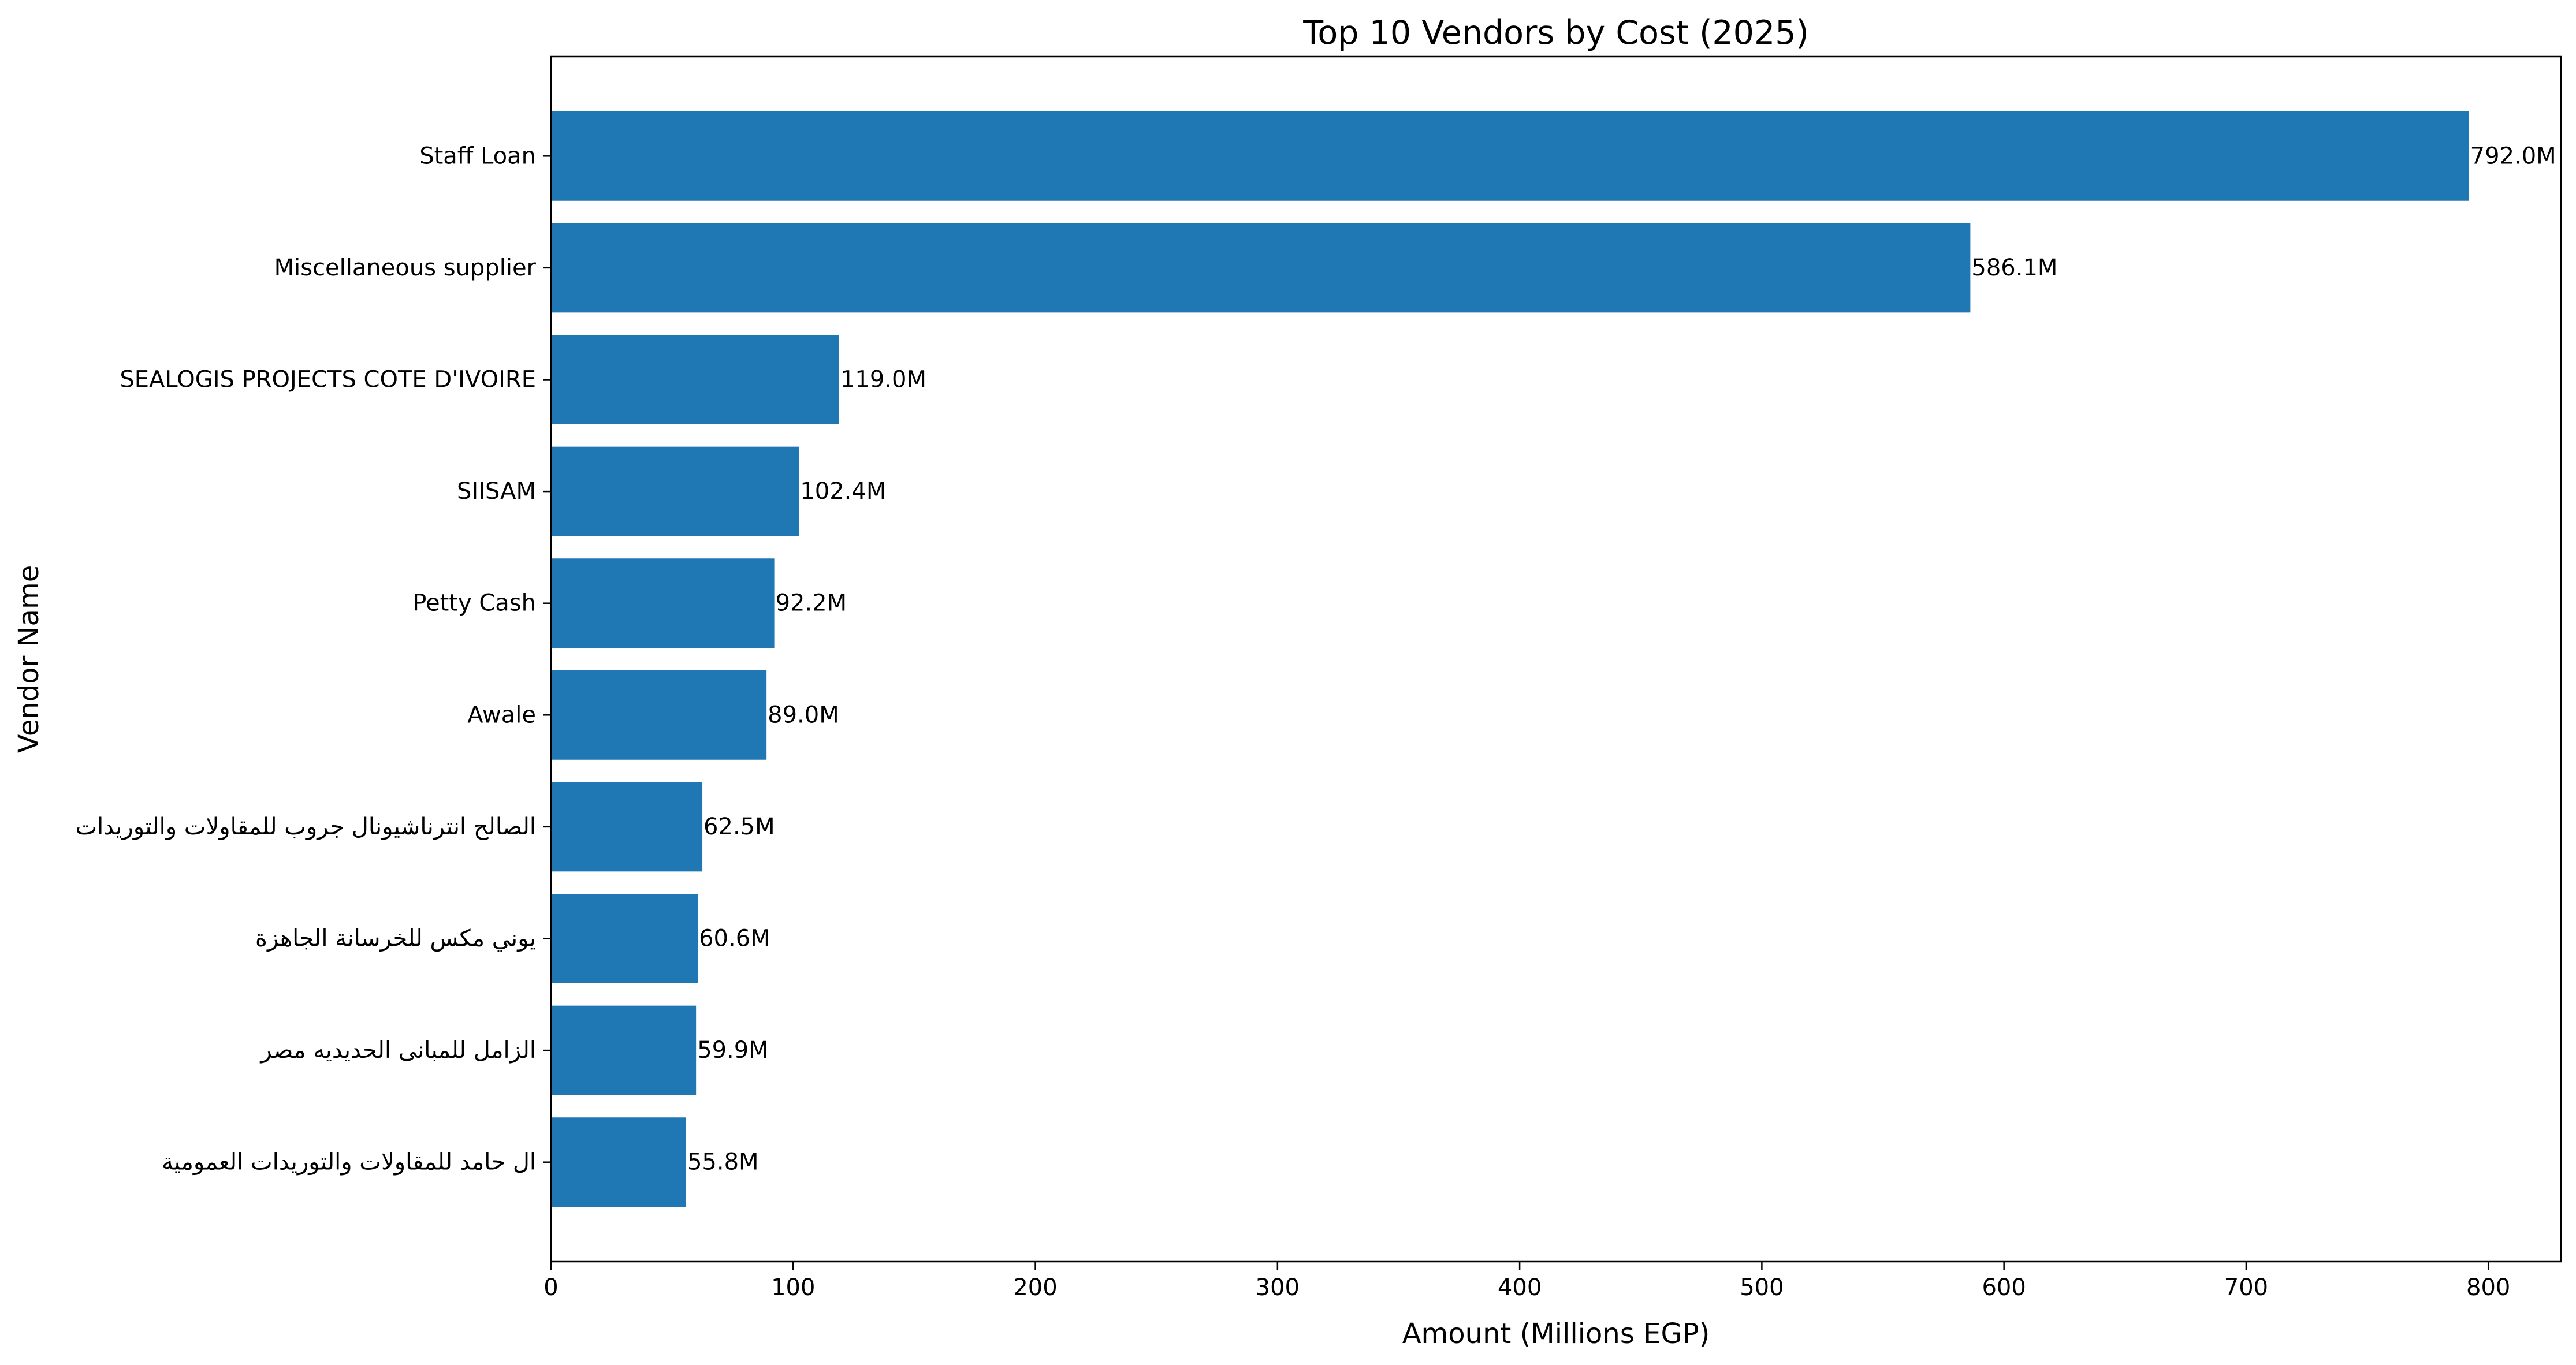  What do you see at coordinates (398, 1050) in the screenshot?
I see `y-tick-label-8: الزامل للمبانى الحديديه مصر` at bounding box center [398, 1050].